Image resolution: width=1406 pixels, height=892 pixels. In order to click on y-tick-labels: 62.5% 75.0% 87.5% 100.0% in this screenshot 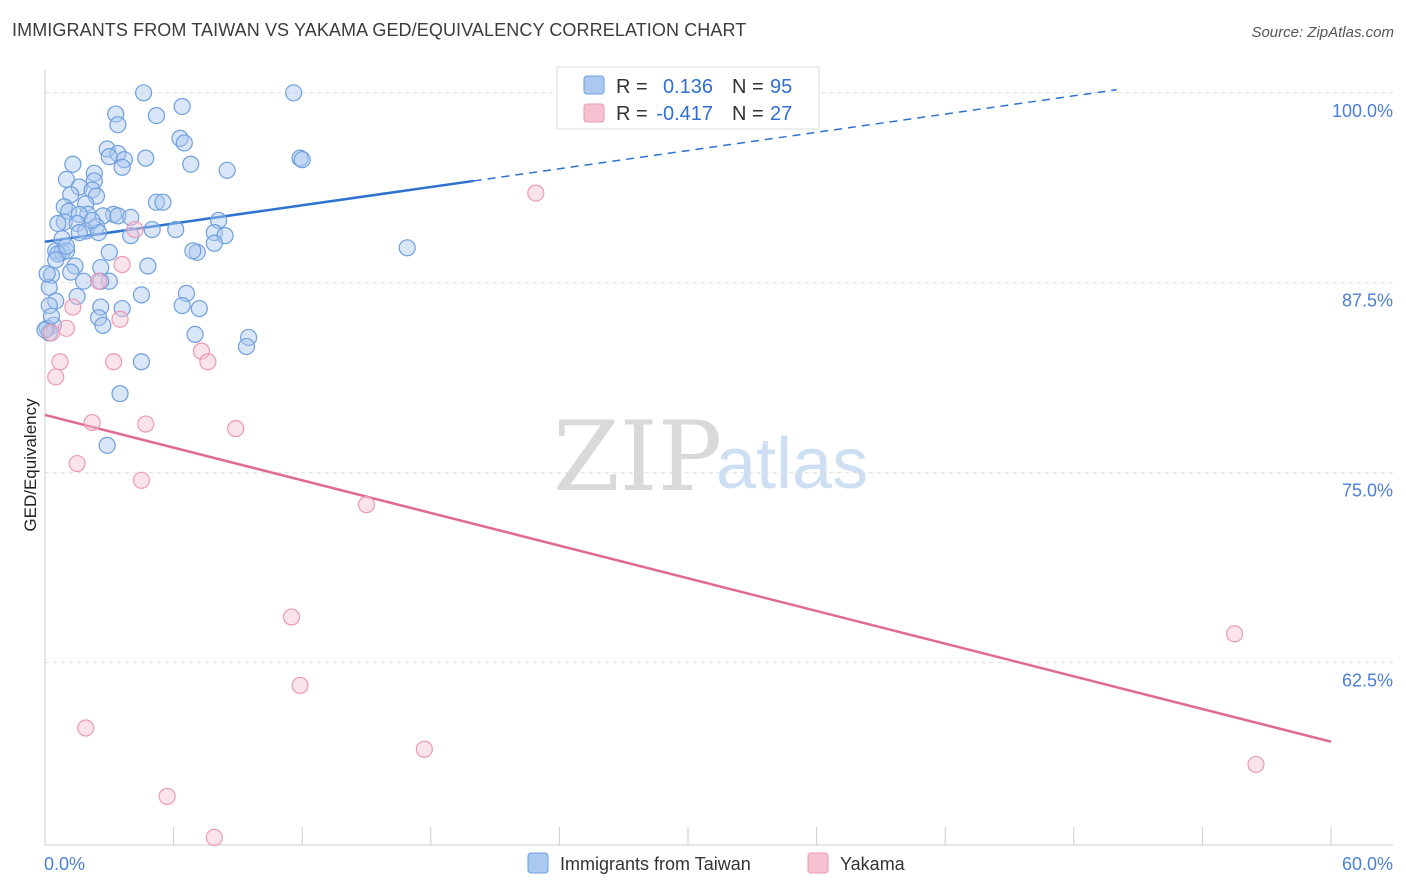, I will do `click(1362, 396)`.